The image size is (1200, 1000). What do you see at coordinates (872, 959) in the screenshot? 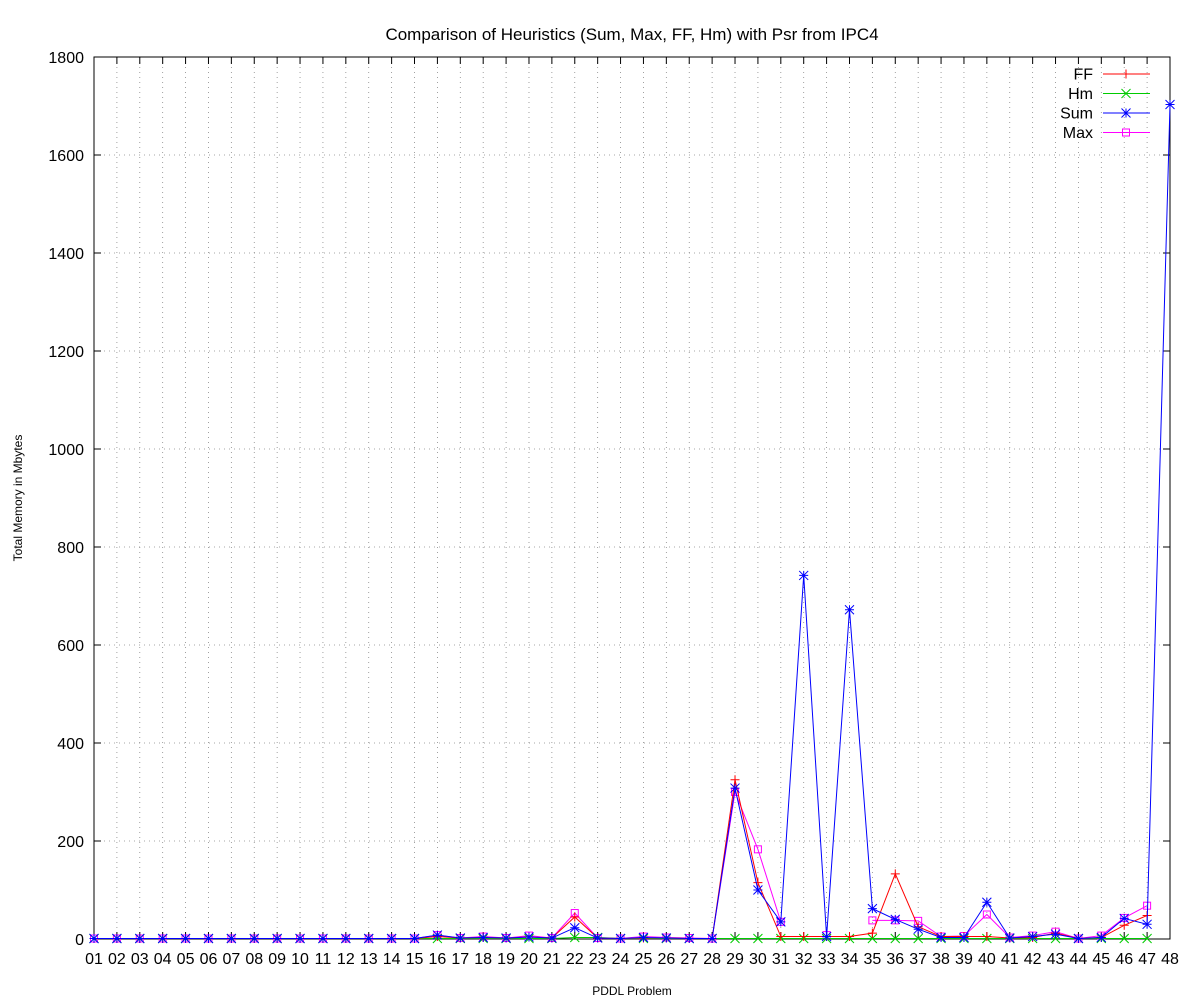
I see `x-tick-label: 35` at bounding box center [872, 959].